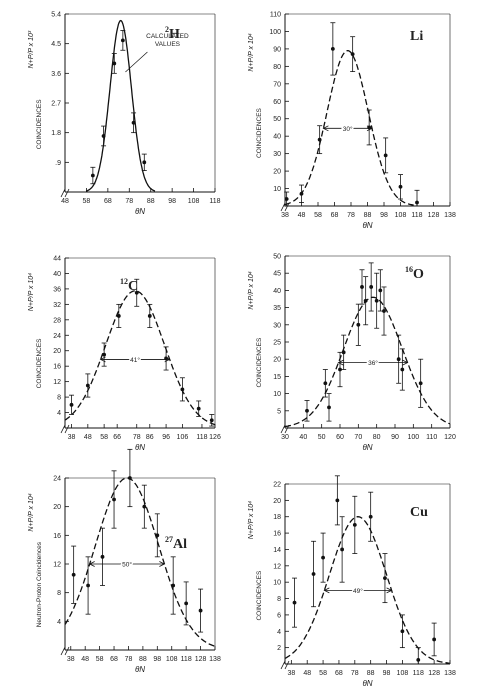 This screenshot has height=700, width=479. Describe the element at coordinates (275, 15) in the screenshot. I see `y-tick-label: 110` at that location.